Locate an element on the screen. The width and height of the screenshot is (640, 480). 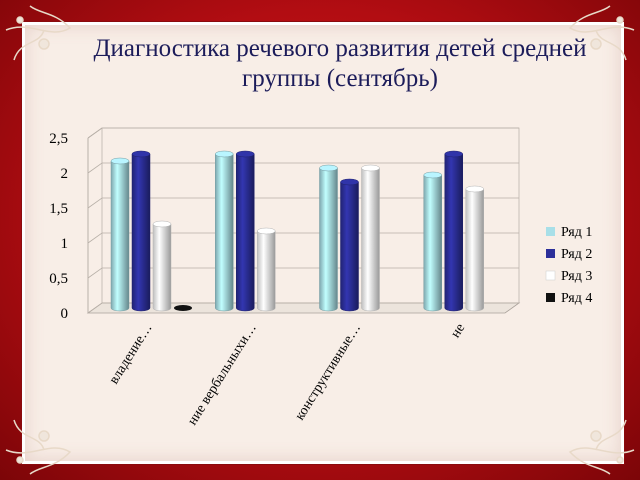
legend: Ряд 1 Ряд 2 Ряд 3 Ряд 4 is located at coordinates (568, 265).